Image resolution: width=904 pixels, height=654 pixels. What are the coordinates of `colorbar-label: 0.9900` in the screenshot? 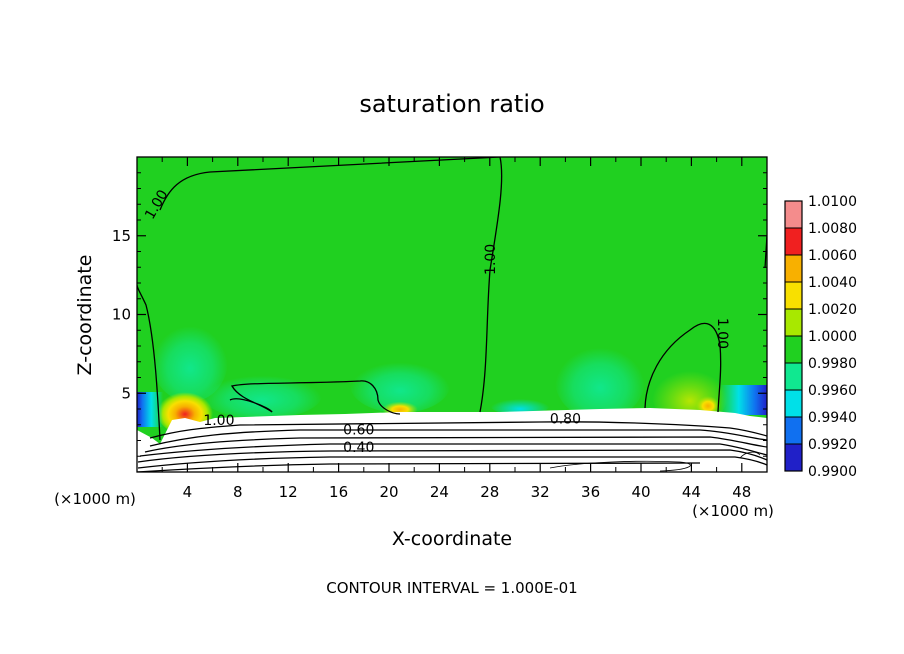 It's located at (832, 472).